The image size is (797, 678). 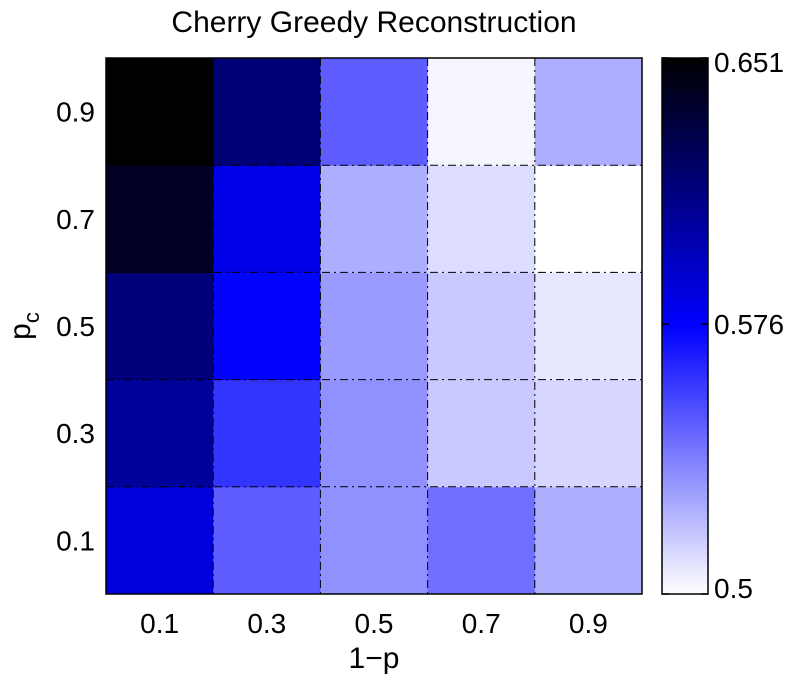 I want to click on colorbar-tick-label: 0.576, so click(x=749, y=324).